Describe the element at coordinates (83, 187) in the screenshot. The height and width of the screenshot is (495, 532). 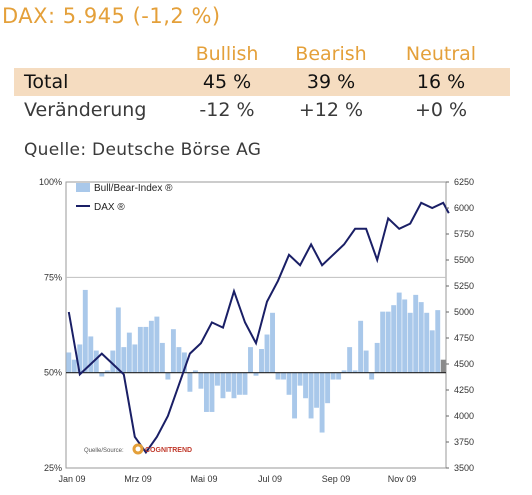
I see `legend-bar-swatch` at that location.